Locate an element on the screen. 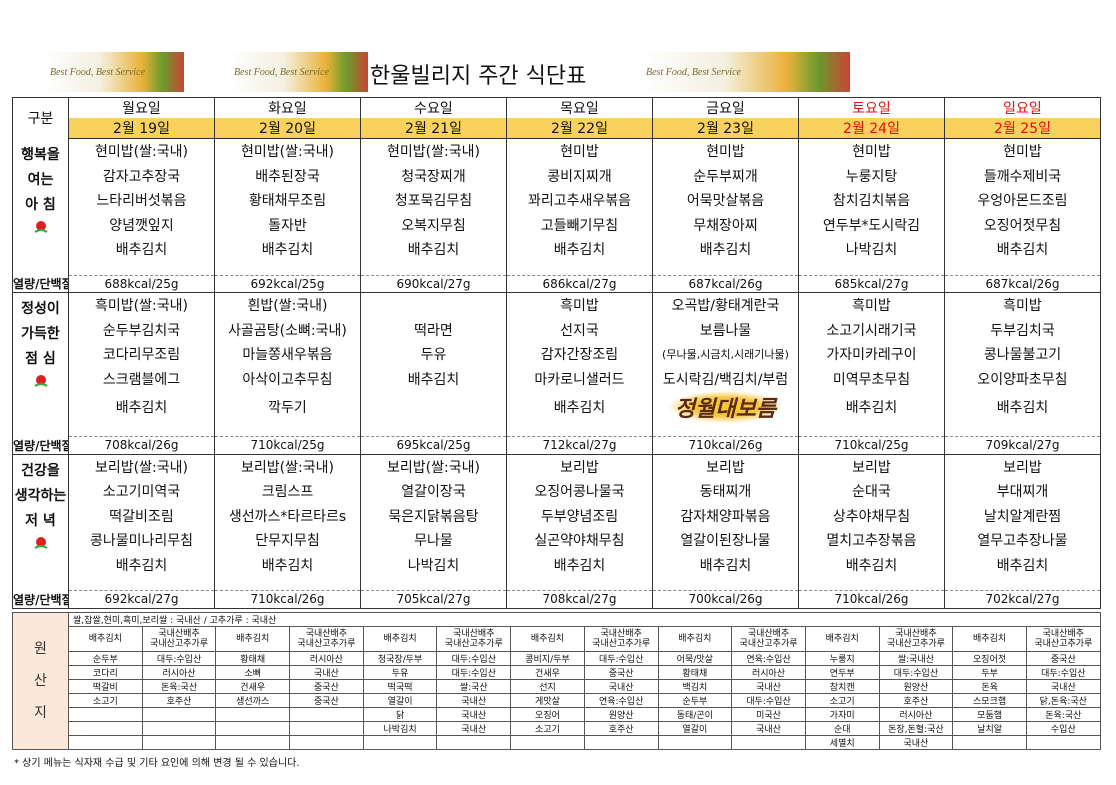 This screenshot has height=785, width=1116. flower-icon is located at coordinates (41, 546).